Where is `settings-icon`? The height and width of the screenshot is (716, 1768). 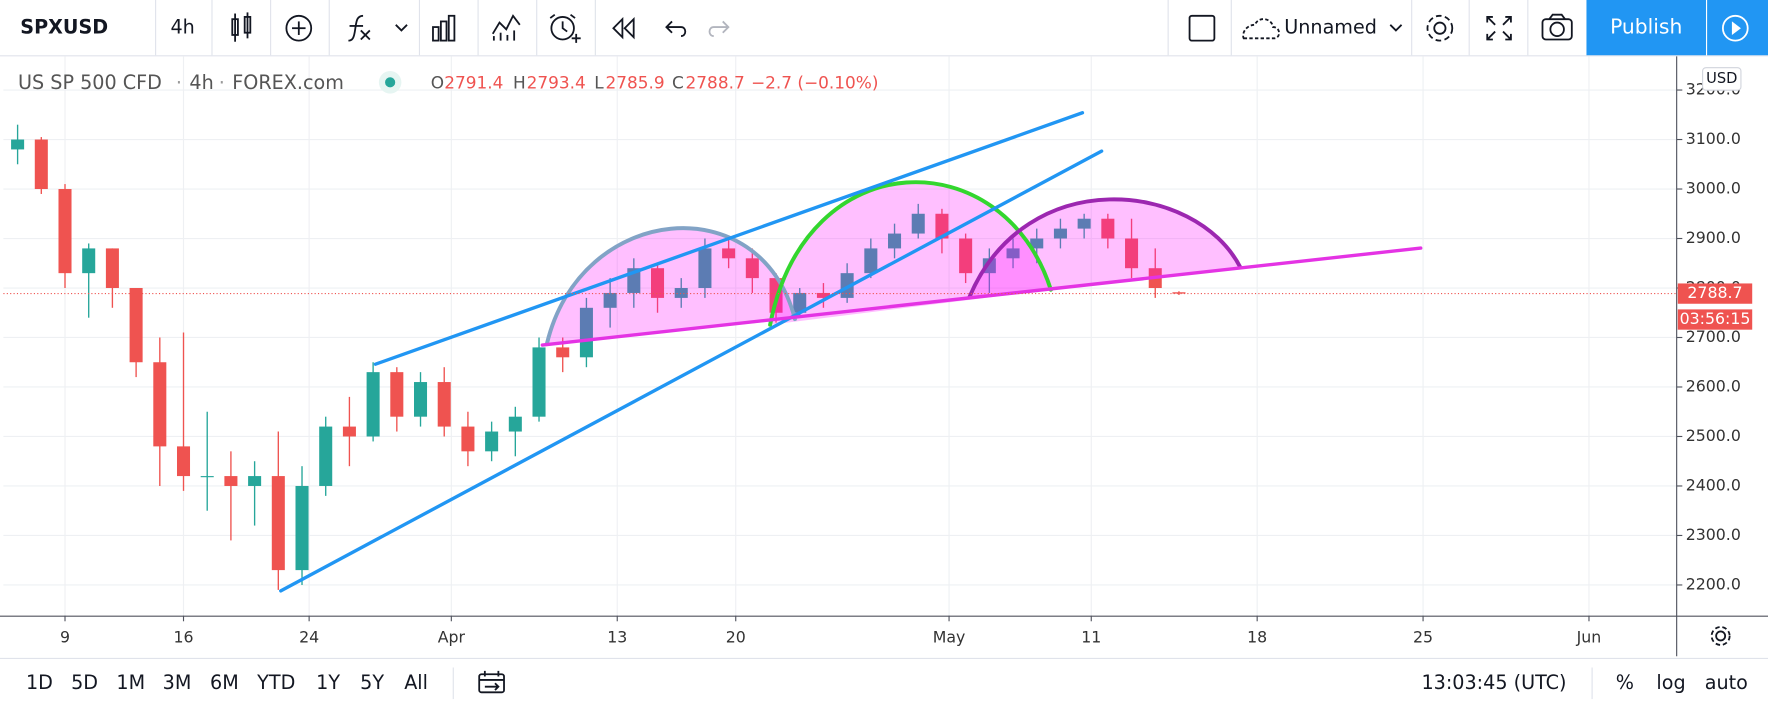 settings-icon is located at coordinates (1440, 28).